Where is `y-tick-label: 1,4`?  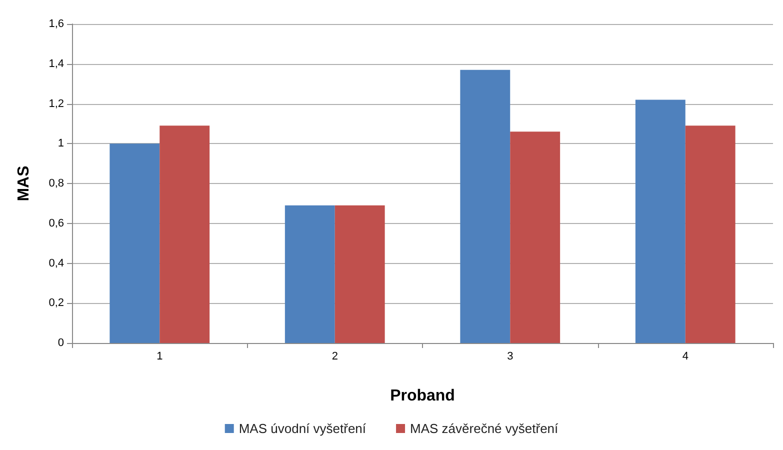
y-tick-label: 1,4 is located at coordinates (56, 64).